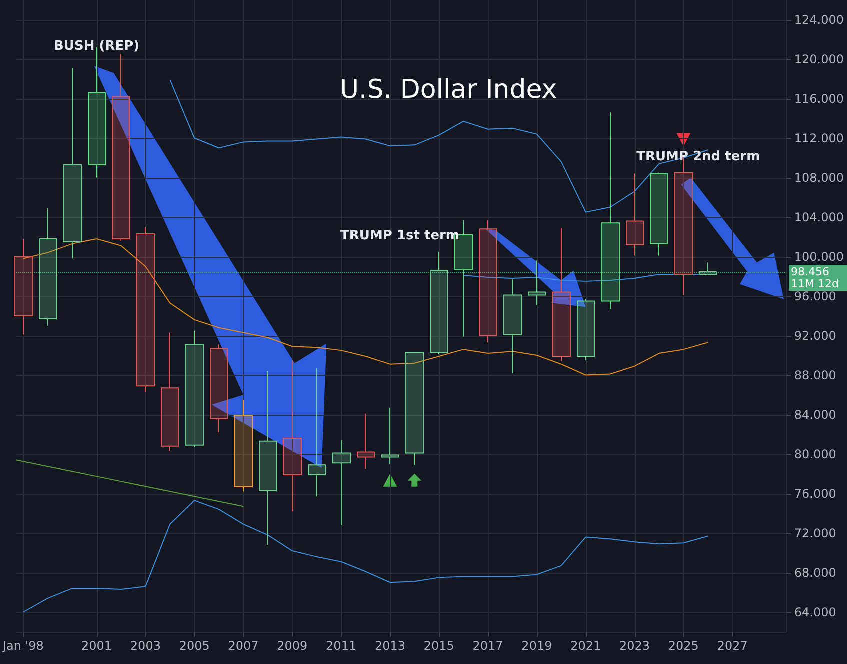 The width and height of the screenshot is (847, 664). I want to click on x-tick-label: 2003, so click(145, 646).